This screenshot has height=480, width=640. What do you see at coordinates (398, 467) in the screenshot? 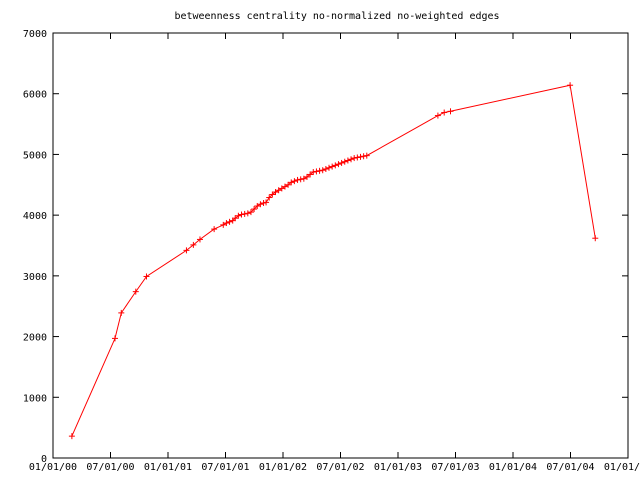
I see `x-tick-label: 01/01/03` at bounding box center [398, 467].